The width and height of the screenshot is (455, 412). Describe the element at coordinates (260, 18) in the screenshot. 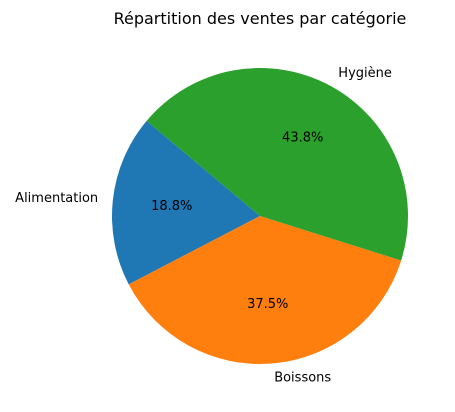

I see `chart-title: Répartition des ventes par catégorie` at that location.